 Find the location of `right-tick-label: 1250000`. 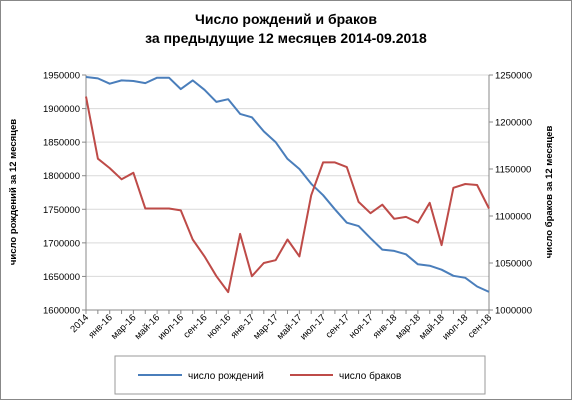

right-tick-label: 1250000 is located at coordinates (513, 76).